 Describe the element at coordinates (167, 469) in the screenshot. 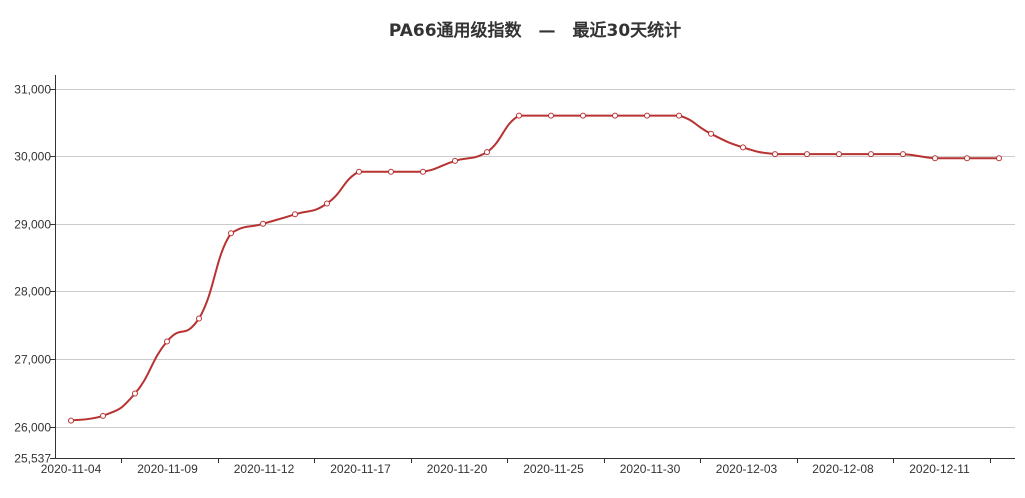

I see `x-tick-label: 2020-11-09` at that location.